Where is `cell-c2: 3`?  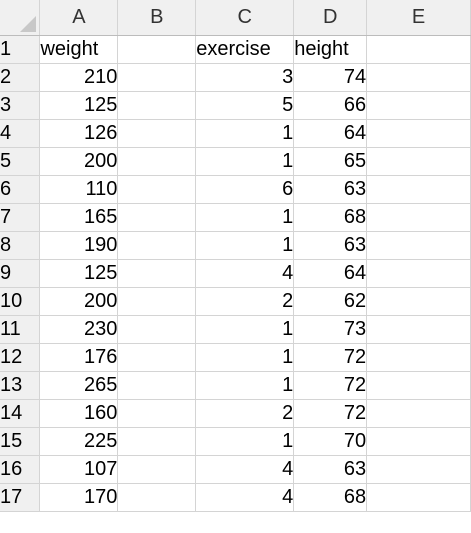
cell-c2: 3 is located at coordinates (245, 77).